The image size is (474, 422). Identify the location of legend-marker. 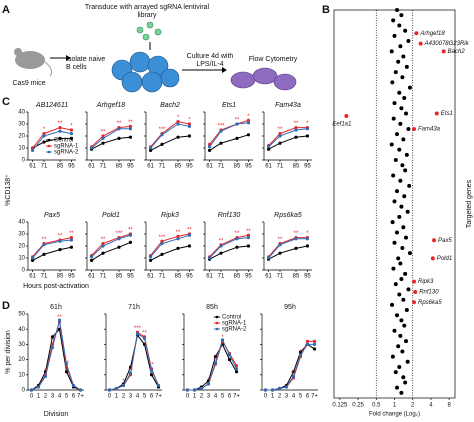
(217, 323).